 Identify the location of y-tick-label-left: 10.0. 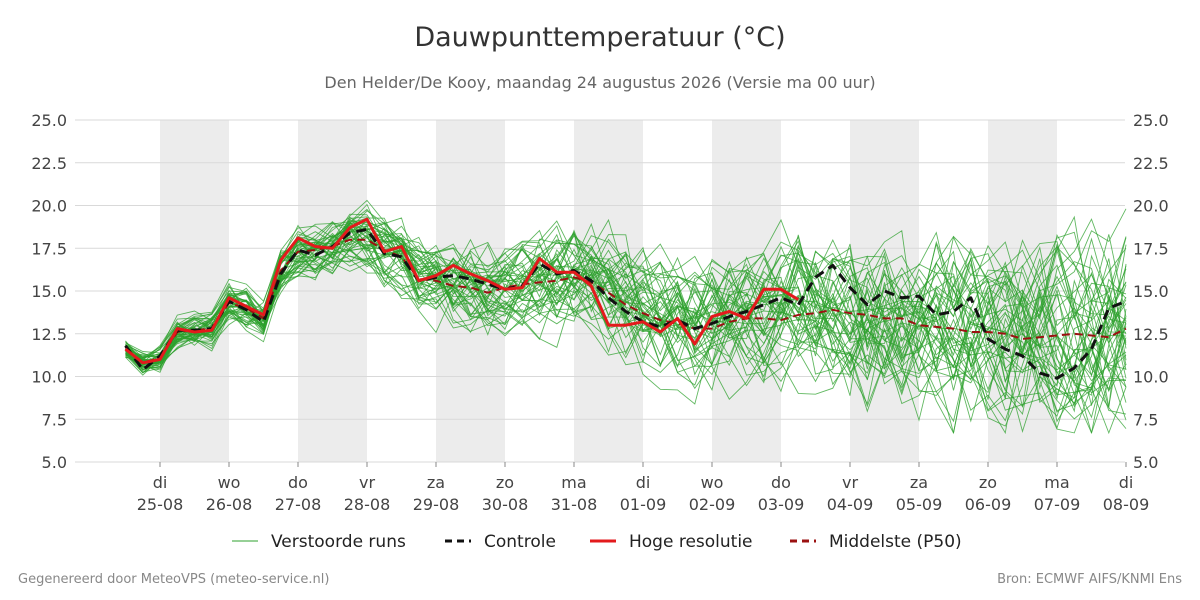
(49, 377).